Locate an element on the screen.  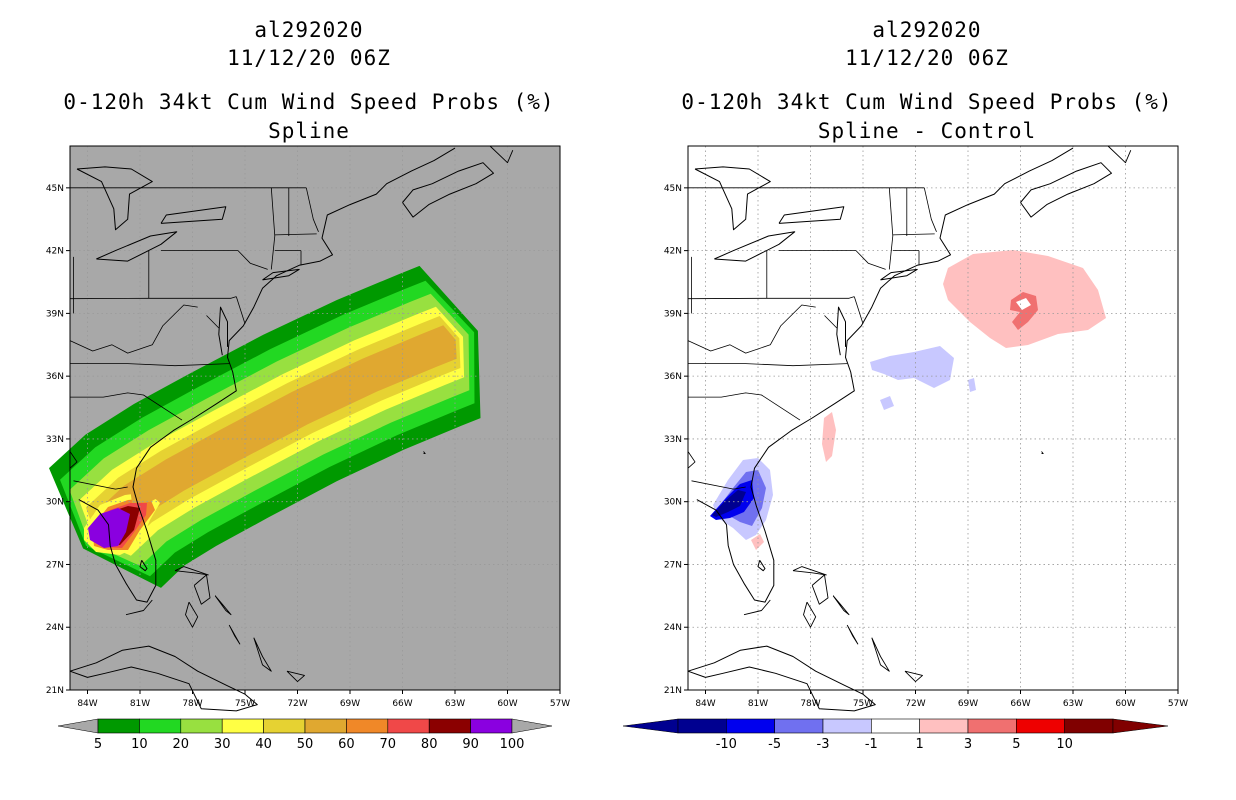
colorbar-label: 3 is located at coordinates (968, 744).